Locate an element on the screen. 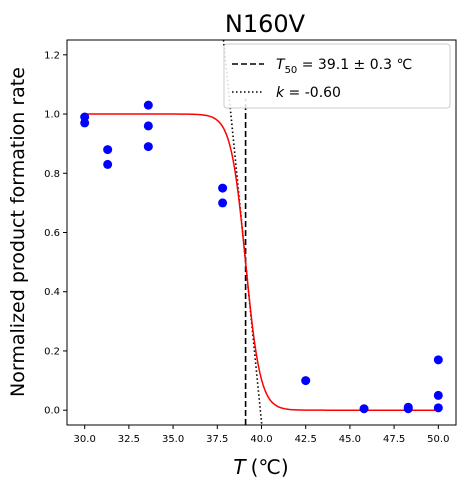  x-tick-label: 35.0 is located at coordinates (173, 439).